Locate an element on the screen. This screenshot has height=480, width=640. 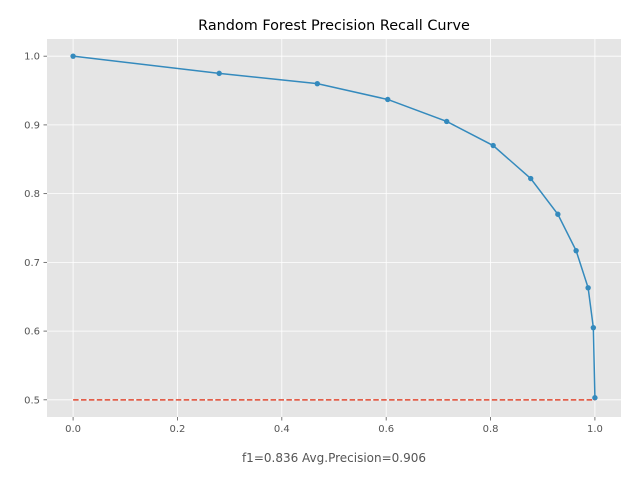
x-tick-label: 0.4 is located at coordinates (282, 429).